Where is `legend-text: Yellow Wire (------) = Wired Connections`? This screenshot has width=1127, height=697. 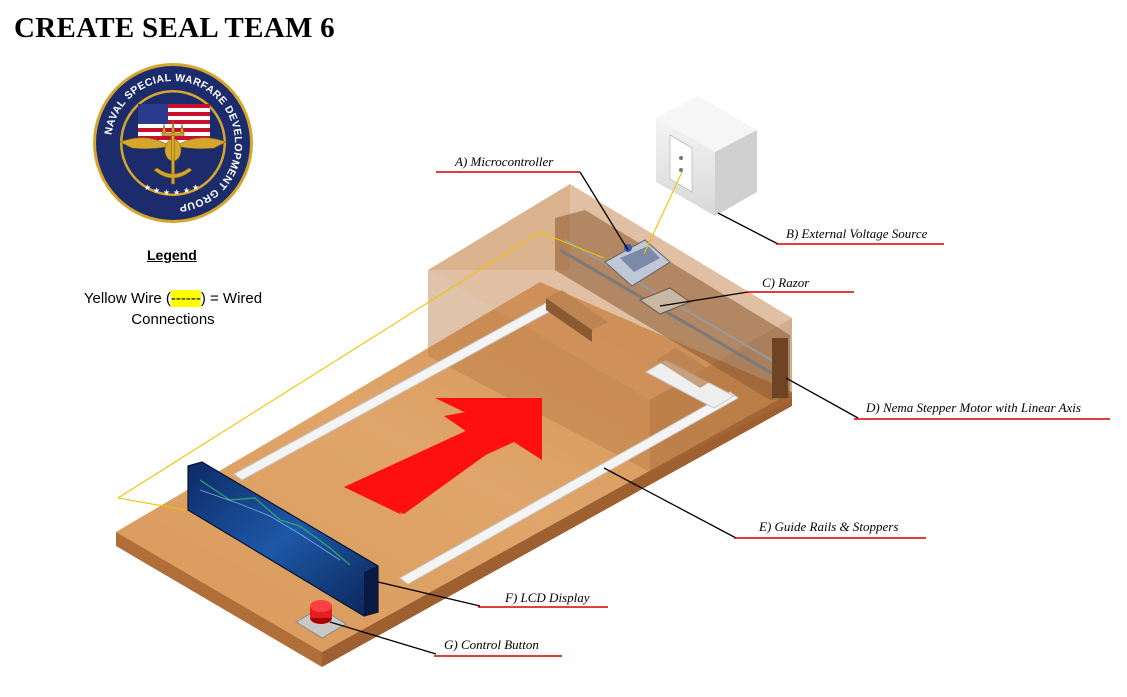
legend-text: Yellow Wire (------) = Wired Connections is located at coordinates (173, 309).